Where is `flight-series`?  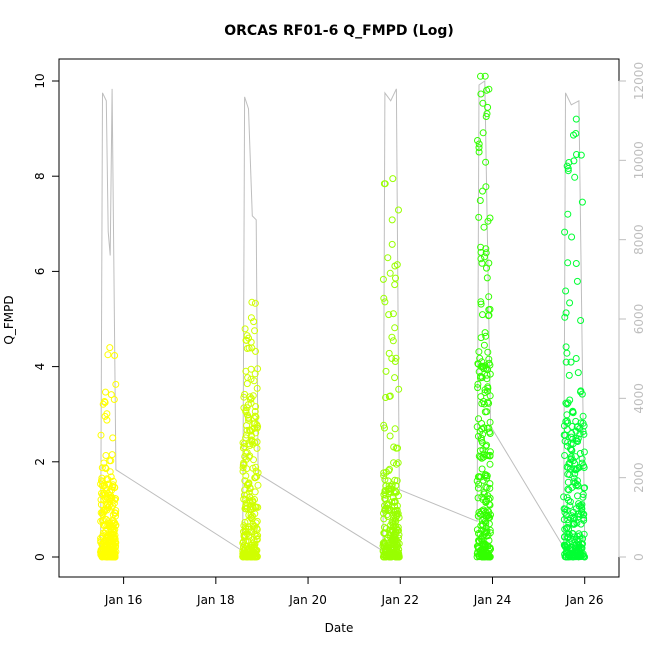
flight-series is located at coordinates (391, 368).